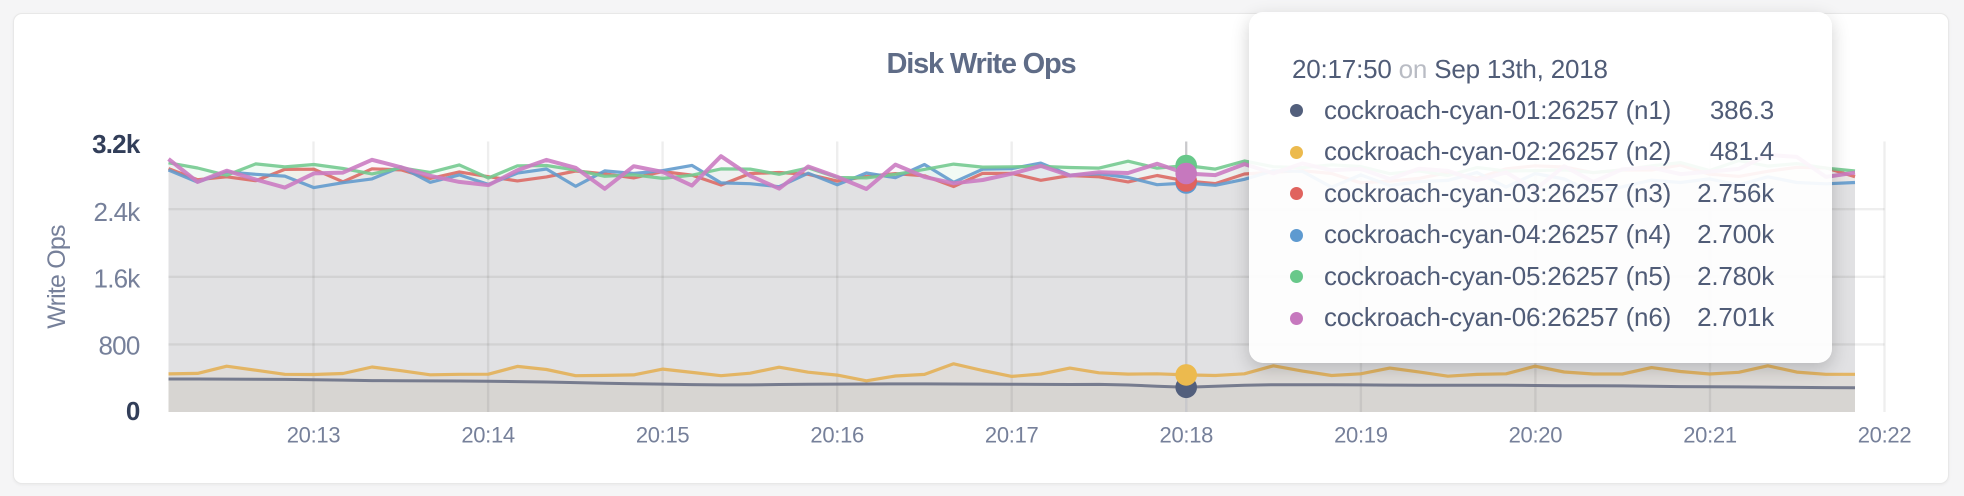 The image size is (1964, 496). I want to click on svg-text: 20:22, so click(1885, 435).